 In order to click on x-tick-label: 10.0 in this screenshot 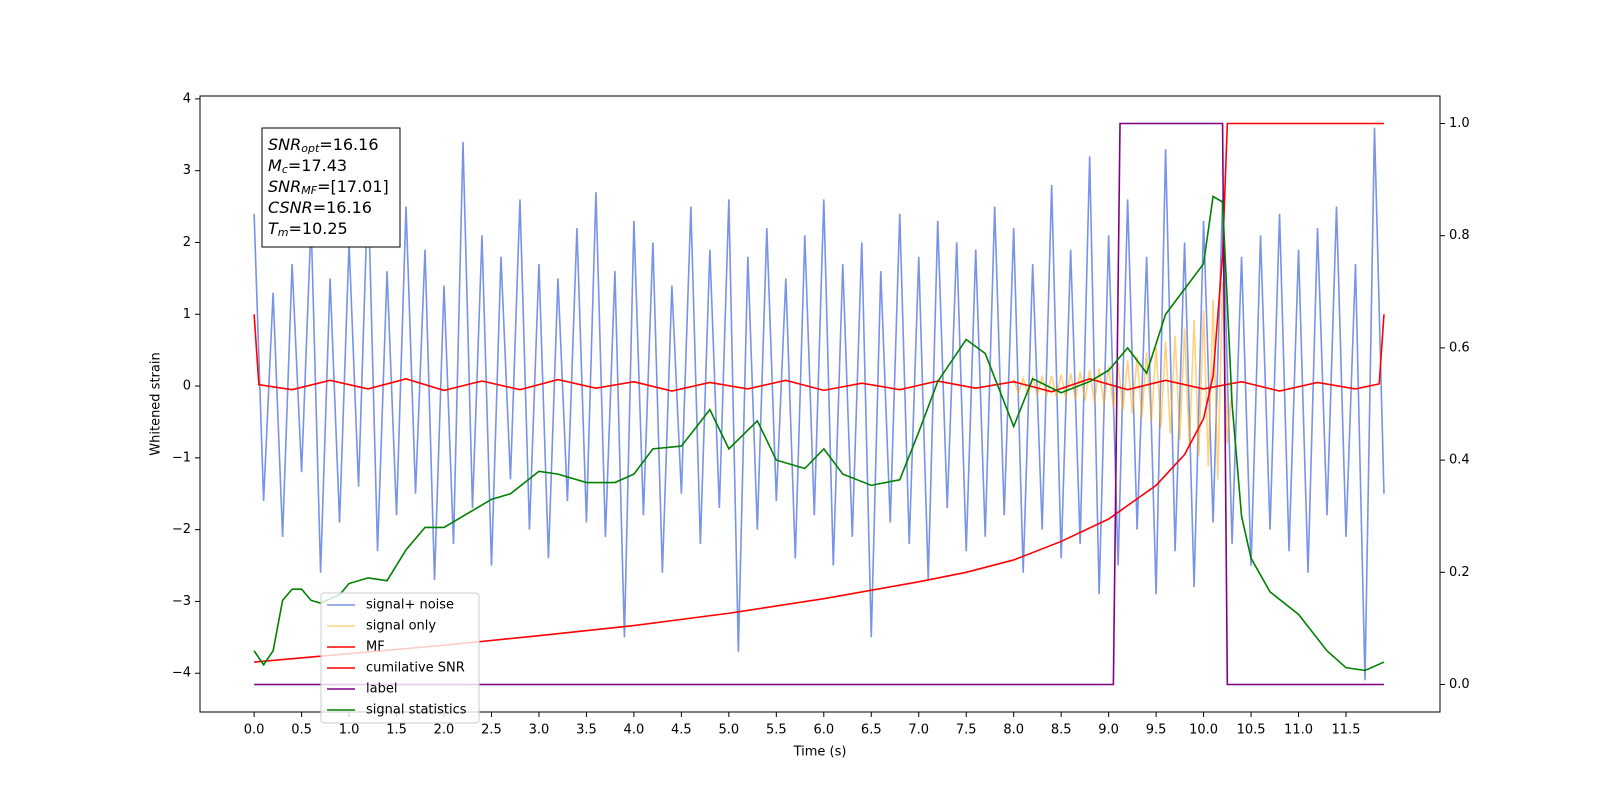, I will do `click(1203, 730)`.